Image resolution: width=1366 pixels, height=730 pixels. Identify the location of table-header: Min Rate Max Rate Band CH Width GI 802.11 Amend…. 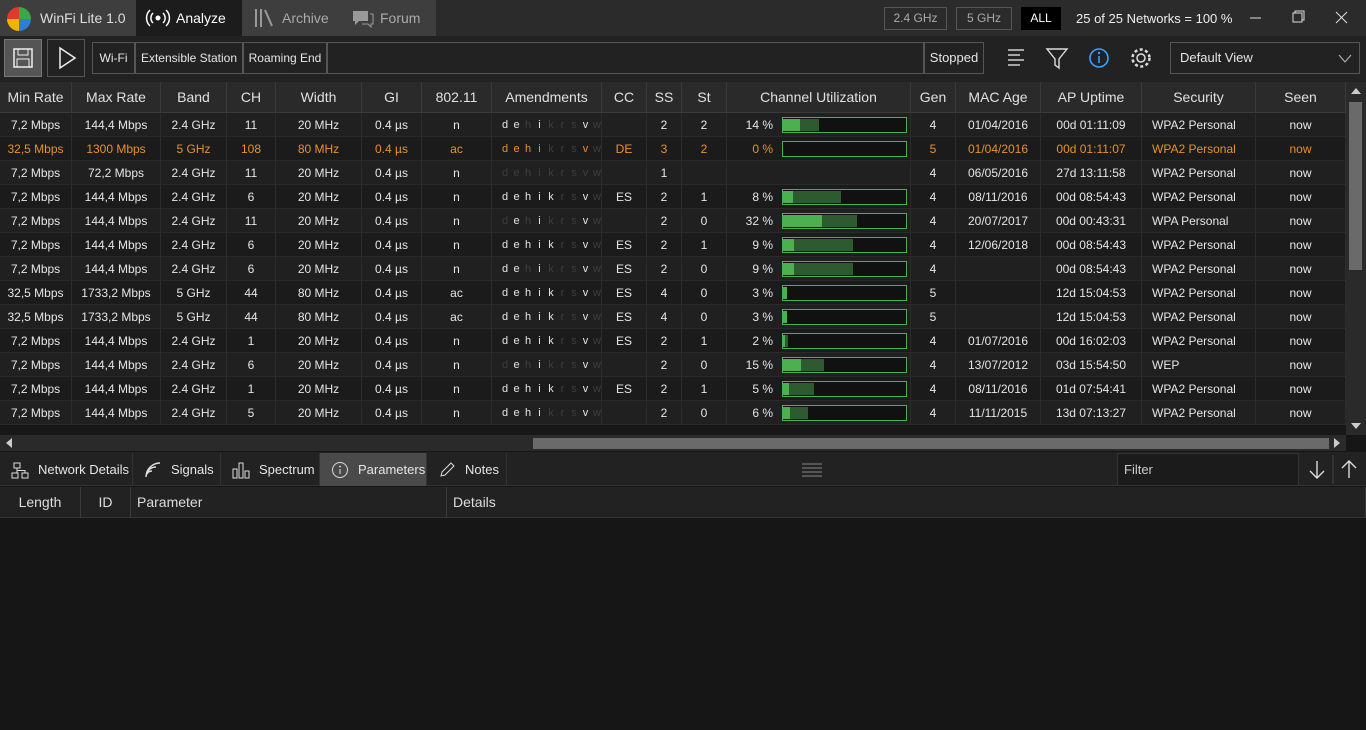
(673, 97).